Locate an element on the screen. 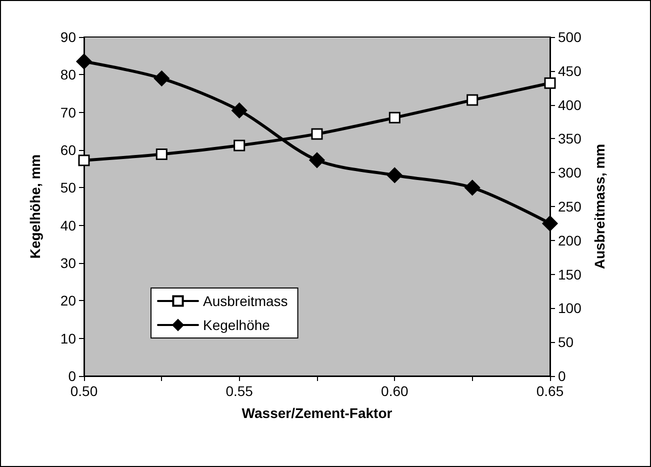 The width and height of the screenshot is (651, 467). y-tick-label: 80 is located at coordinates (68, 74).